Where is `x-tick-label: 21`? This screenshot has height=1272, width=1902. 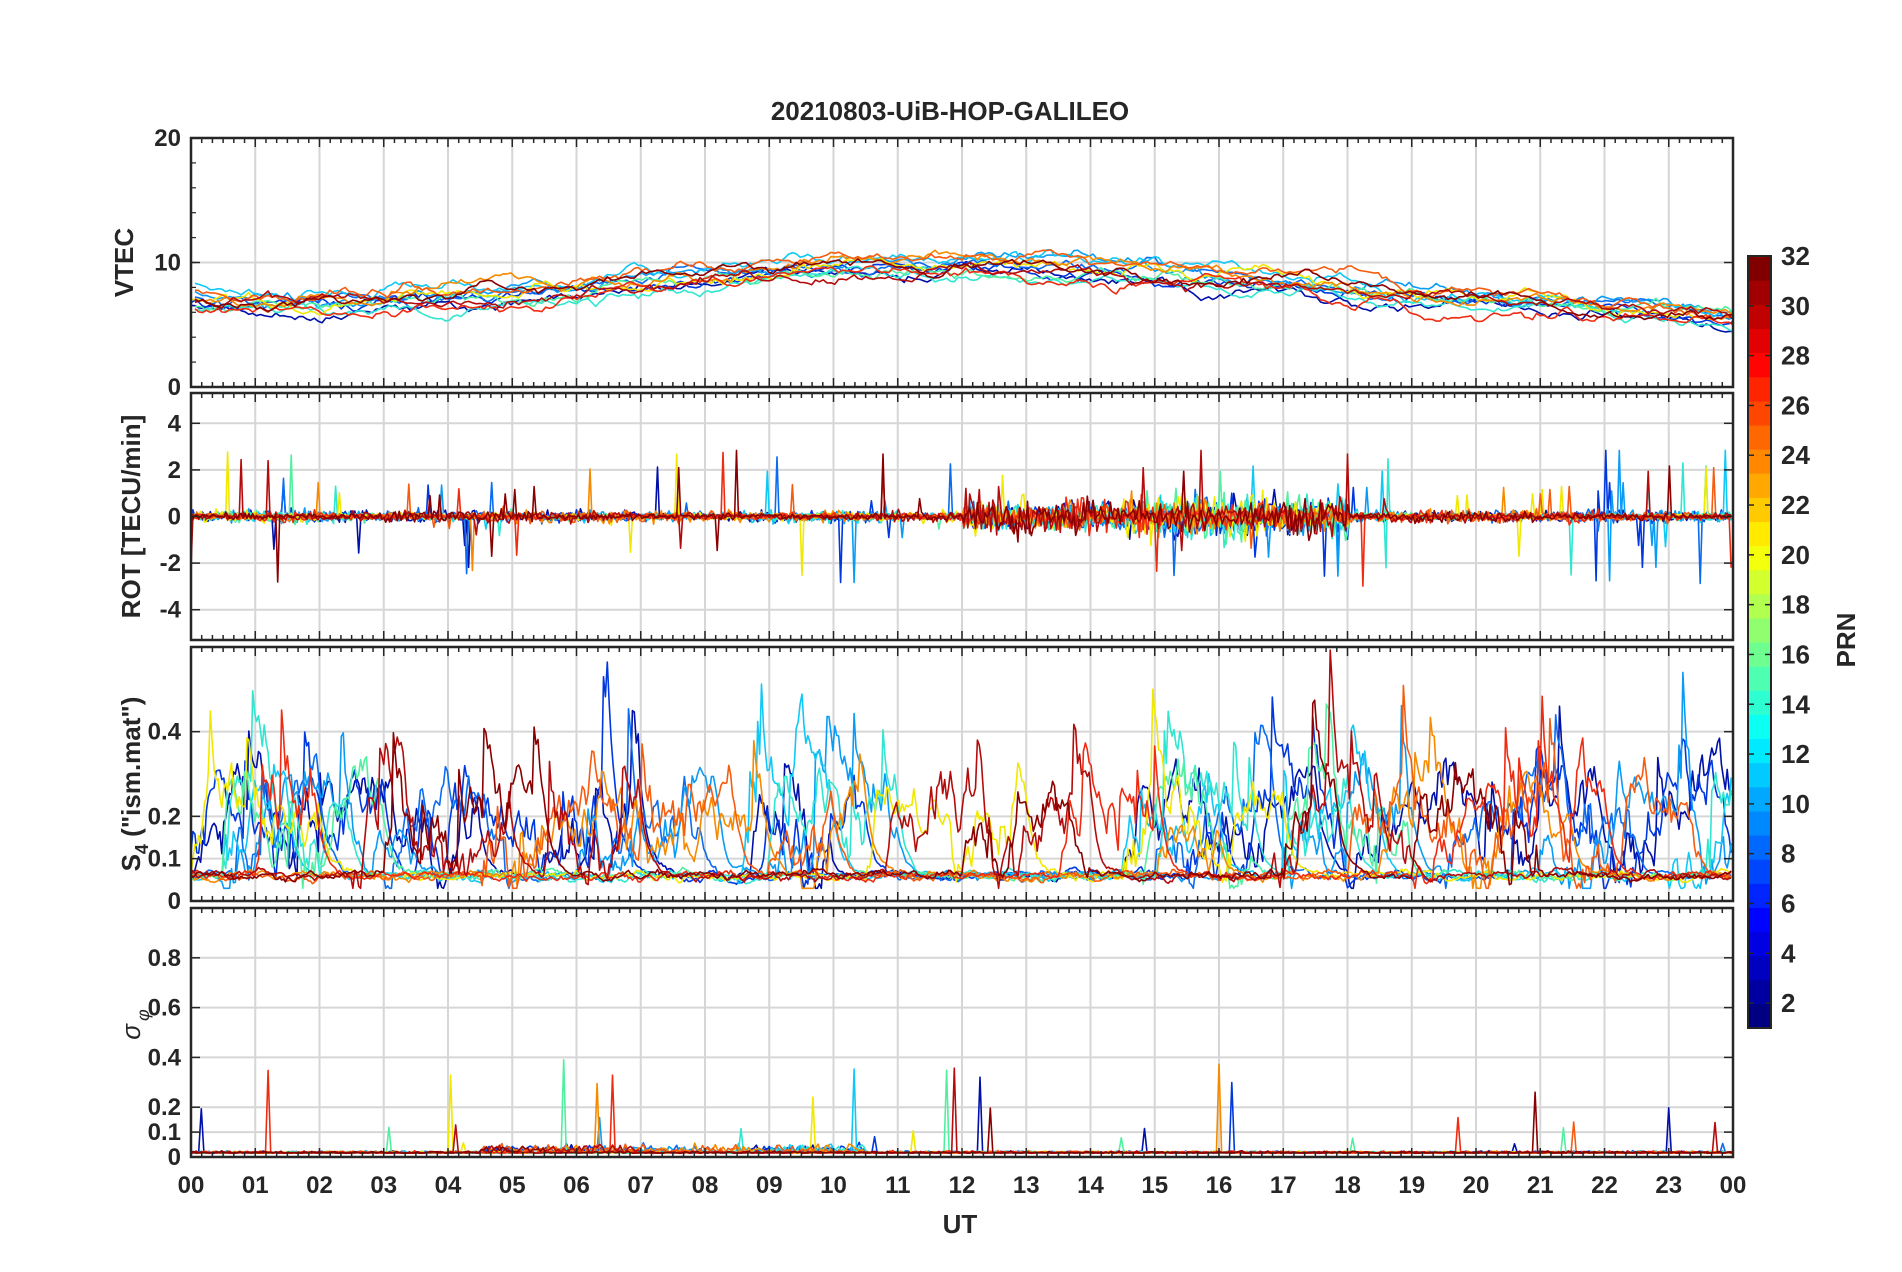
x-tick-label: 21 is located at coordinates (1540, 1185).